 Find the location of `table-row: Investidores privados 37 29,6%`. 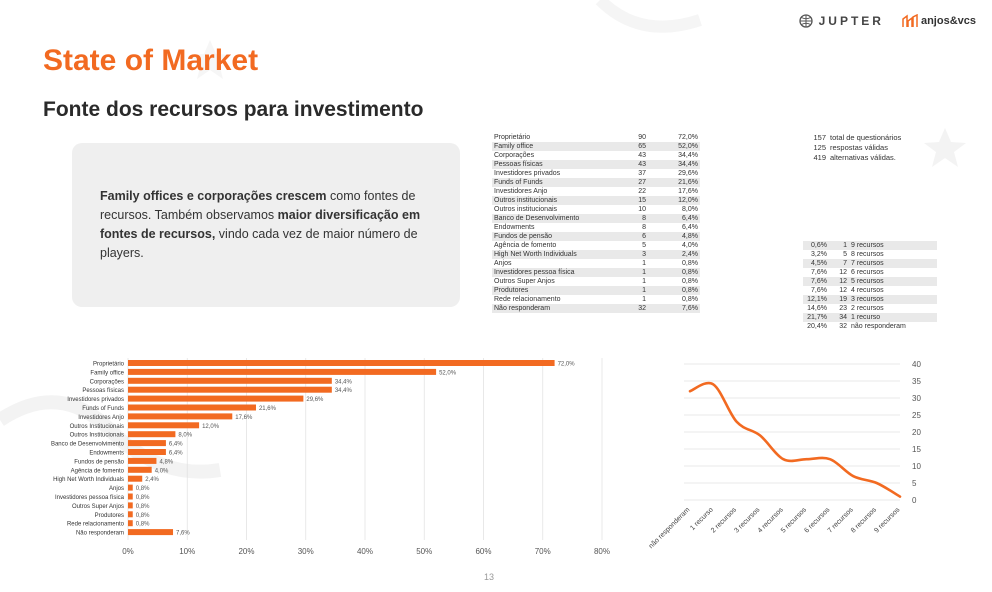

table-row: Investidores privados 37 29,6% is located at coordinates (596, 173).